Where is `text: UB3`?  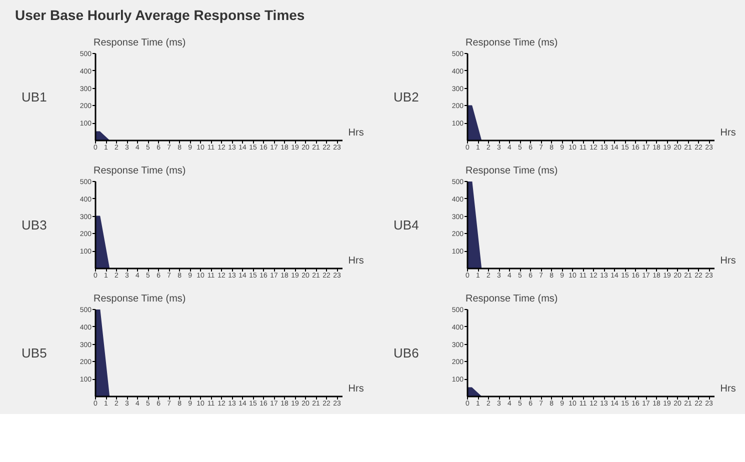 text: UB3 is located at coordinates (34, 225).